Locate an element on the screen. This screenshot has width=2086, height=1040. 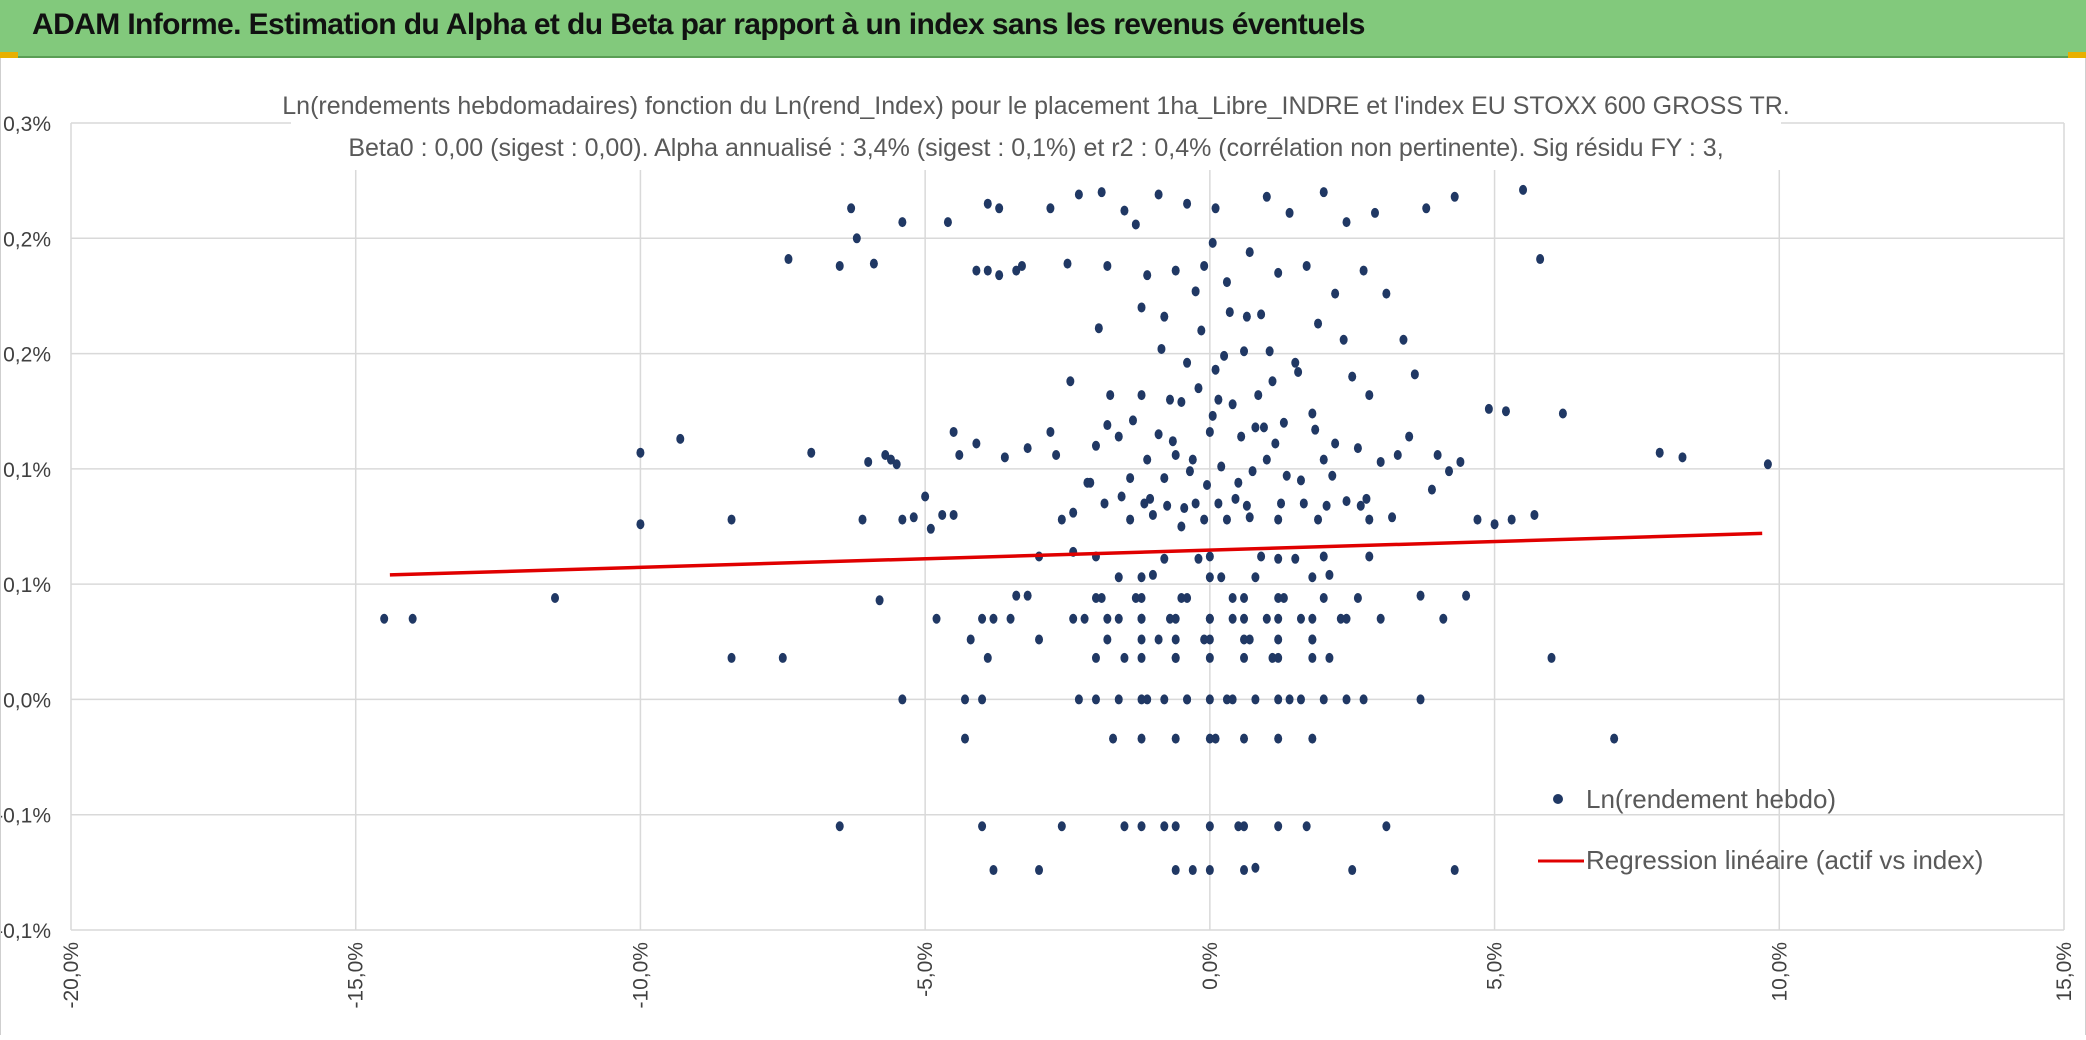
y-tick-label: 0,2% is located at coordinates (27, 239).